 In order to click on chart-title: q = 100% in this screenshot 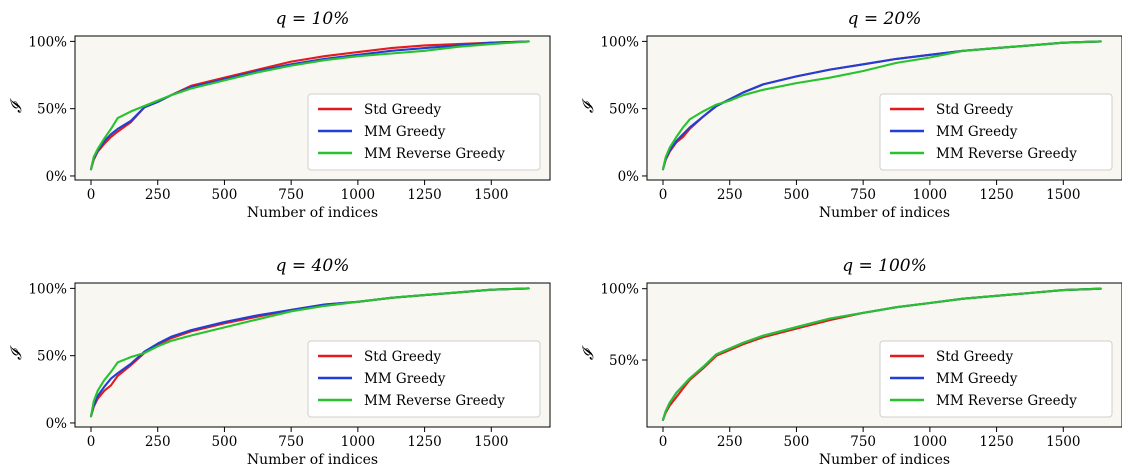, I will do `click(884, 266)`.